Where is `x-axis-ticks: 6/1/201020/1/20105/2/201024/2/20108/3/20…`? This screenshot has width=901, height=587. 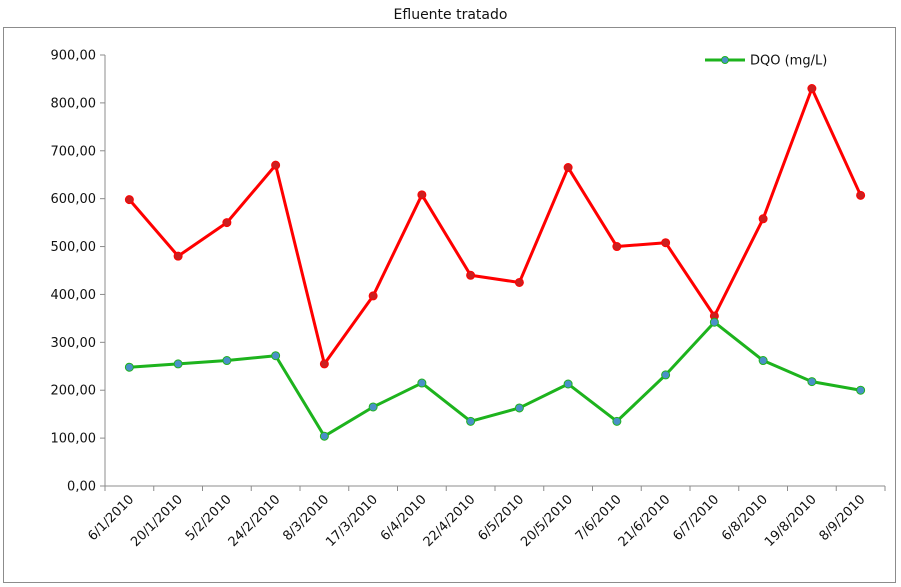 x-axis-ticks: 6/1/201020/1/20105/2/201024/2/20108/3/20… is located at coordinates (485, 518).